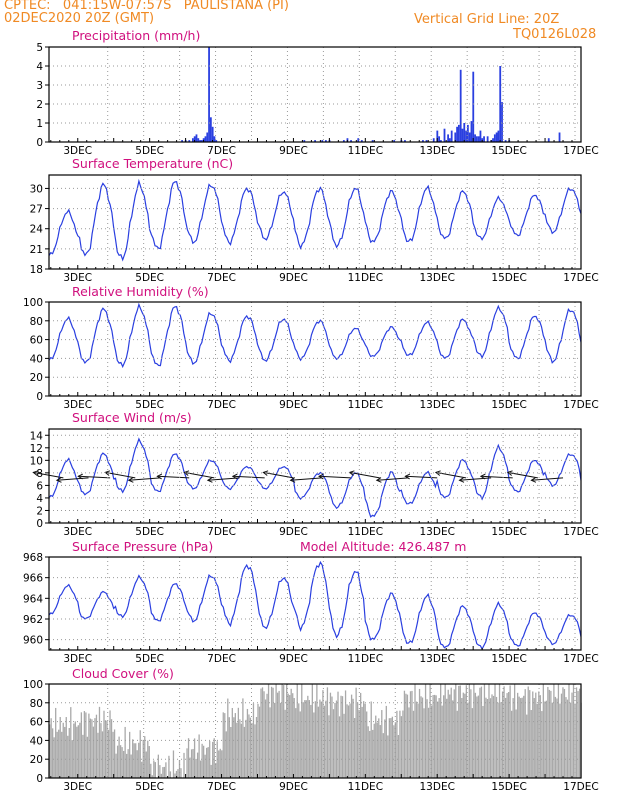 Image resolution: width=618 pixels, height=800 pixels. What do you see at coordinates (153, 163) in the screenshot?
I see `temp-title: Surface Temperature (nC)` at bounding box center [153, 163].